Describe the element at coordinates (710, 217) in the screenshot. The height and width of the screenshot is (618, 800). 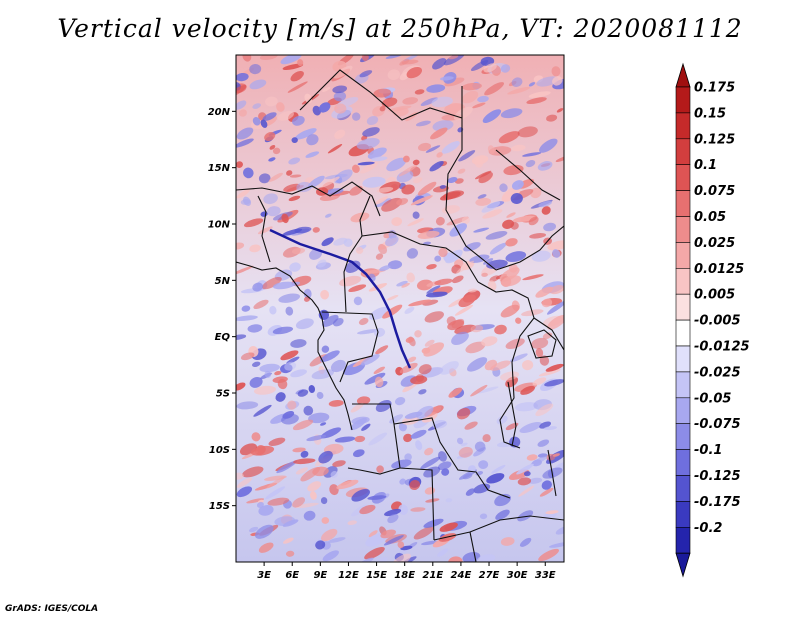
I see `colorbar-label: 0.05` at that location.